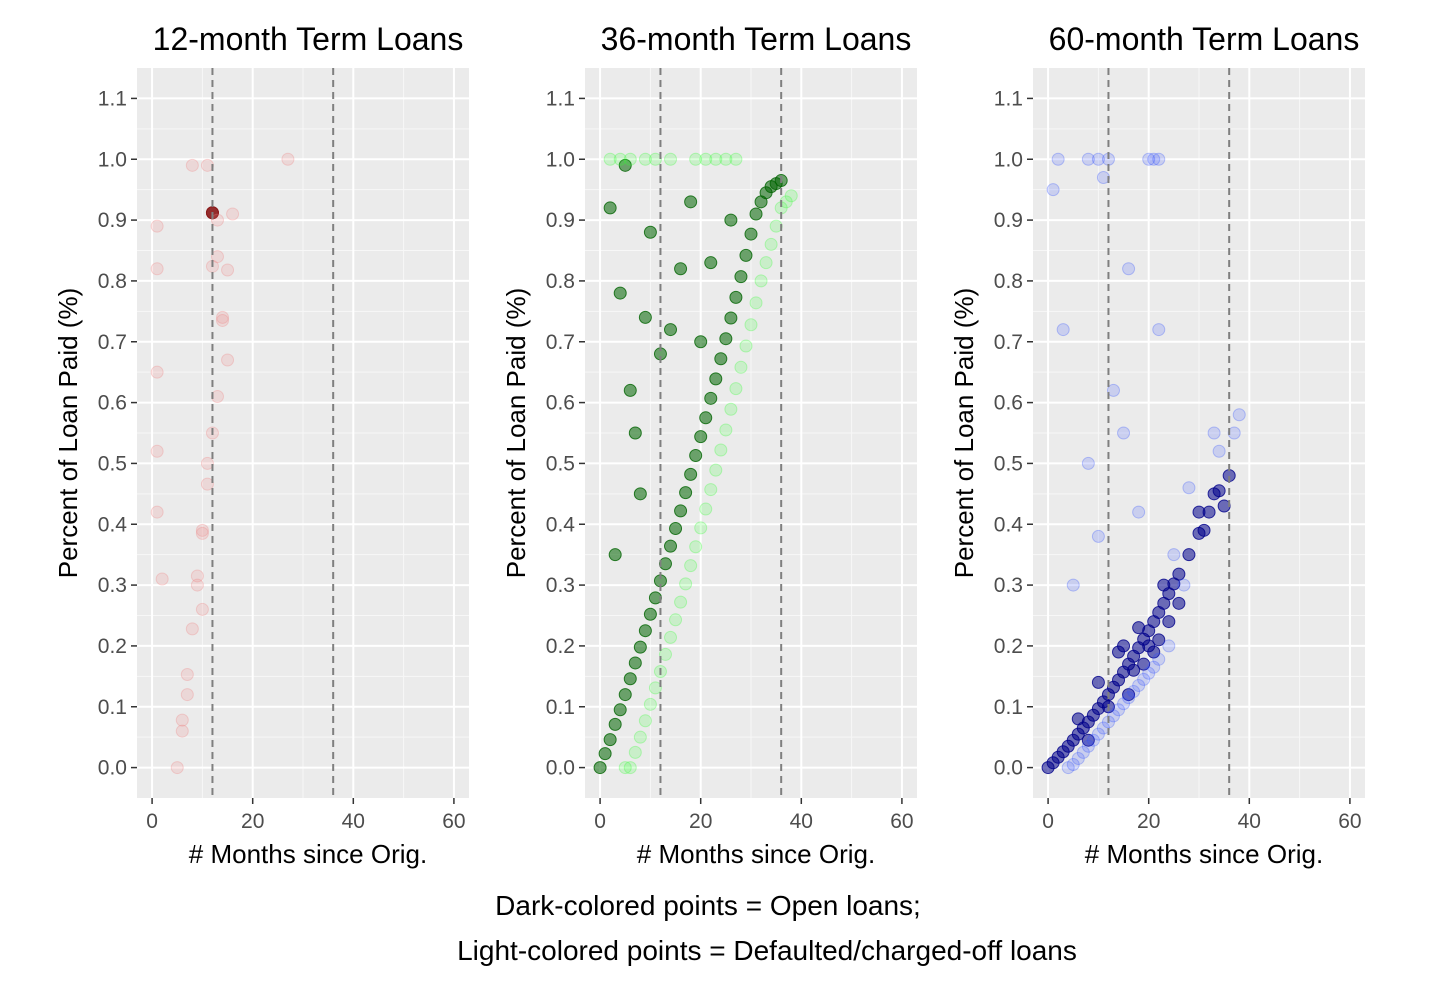 This screenshot has width=1448, height=990. What do you see at coordinates (252, 821) in the screenshot?
I see `x-tick-label: 20` at bounding box center [252, 821].